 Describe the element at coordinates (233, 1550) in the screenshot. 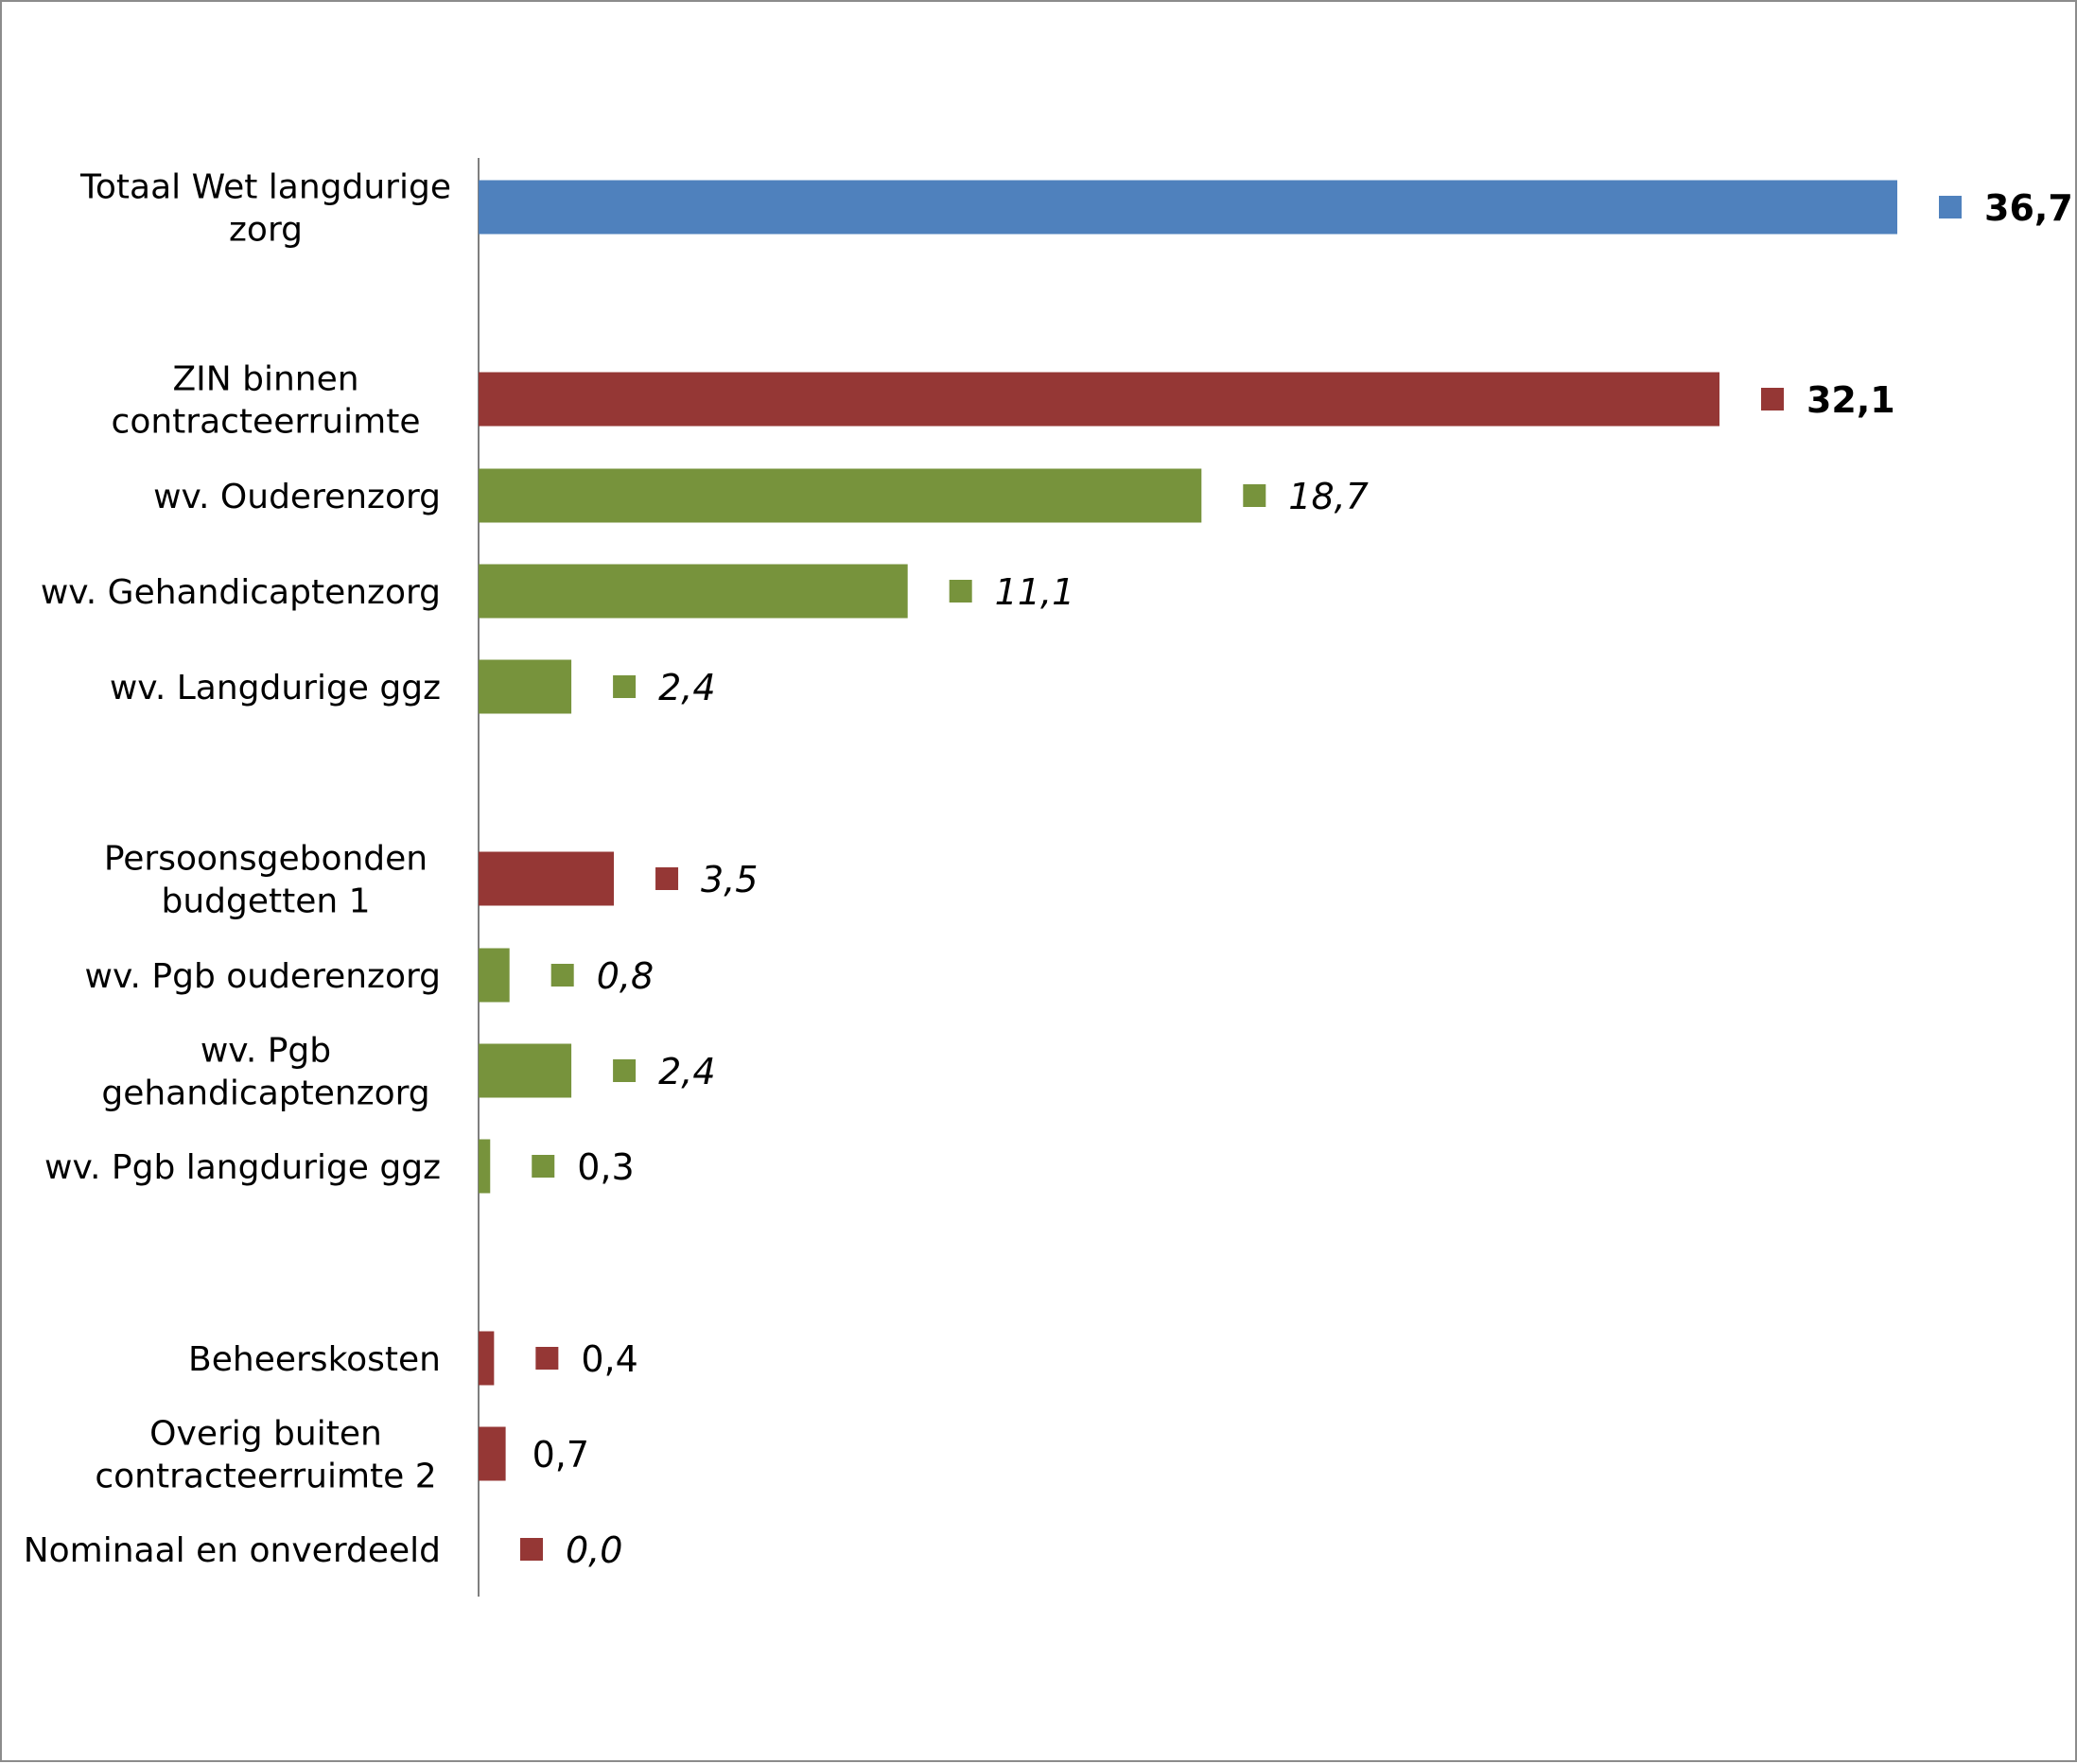

I see `category-label: Nominaal en onverdeeld` at that location.